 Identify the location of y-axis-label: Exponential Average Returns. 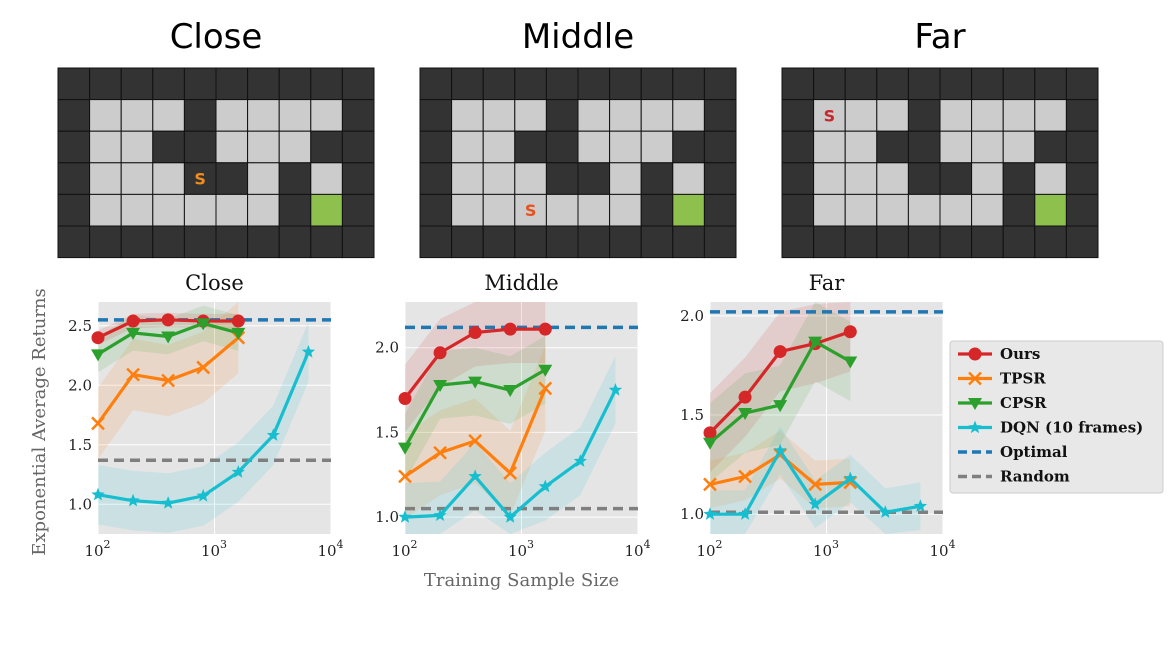
(39, 421).